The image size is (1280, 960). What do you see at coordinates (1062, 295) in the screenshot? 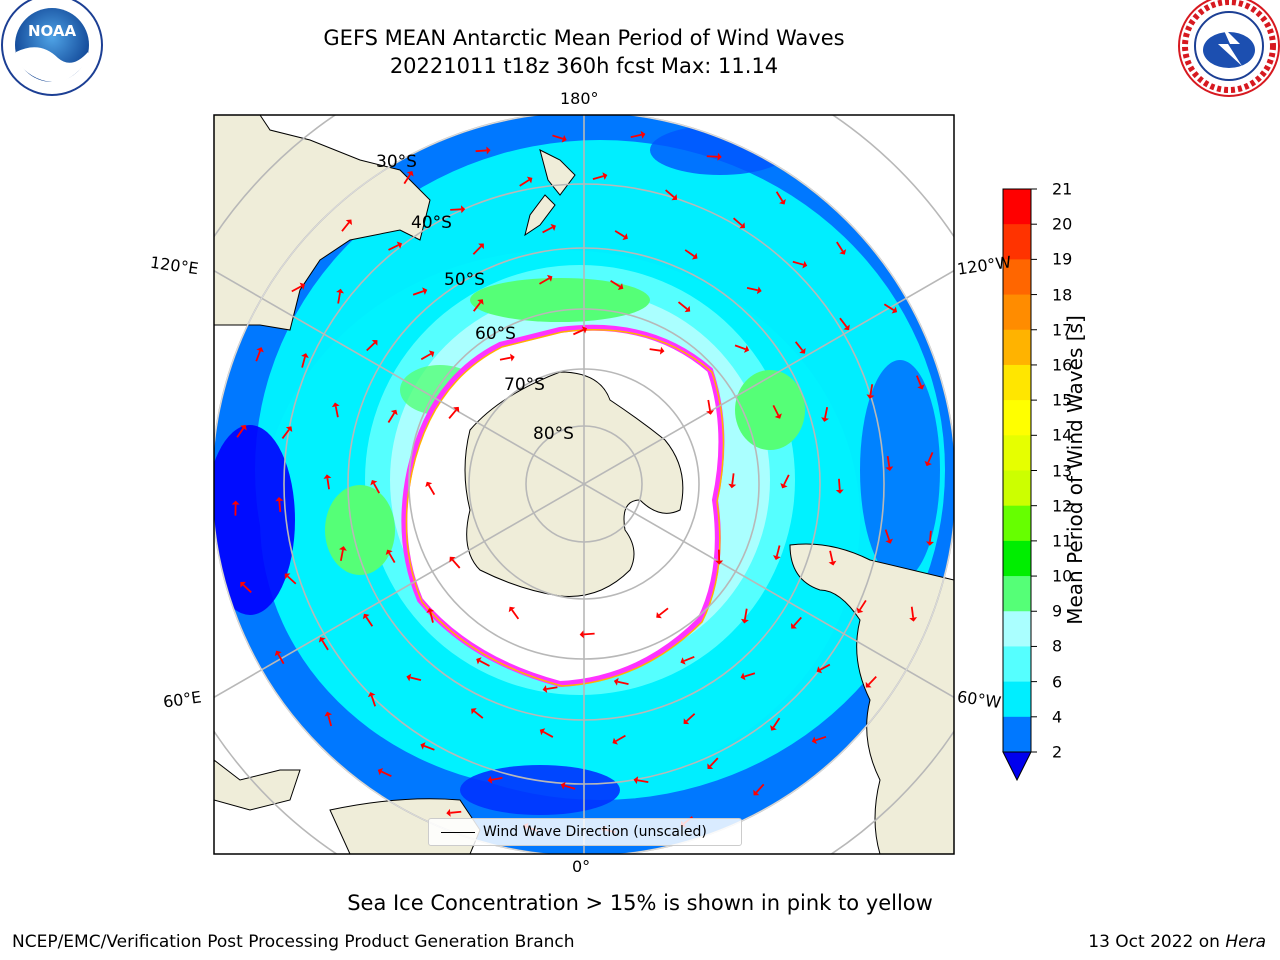
I see `colorbar-tick-label: 18` at bounding box center [1062, 295].